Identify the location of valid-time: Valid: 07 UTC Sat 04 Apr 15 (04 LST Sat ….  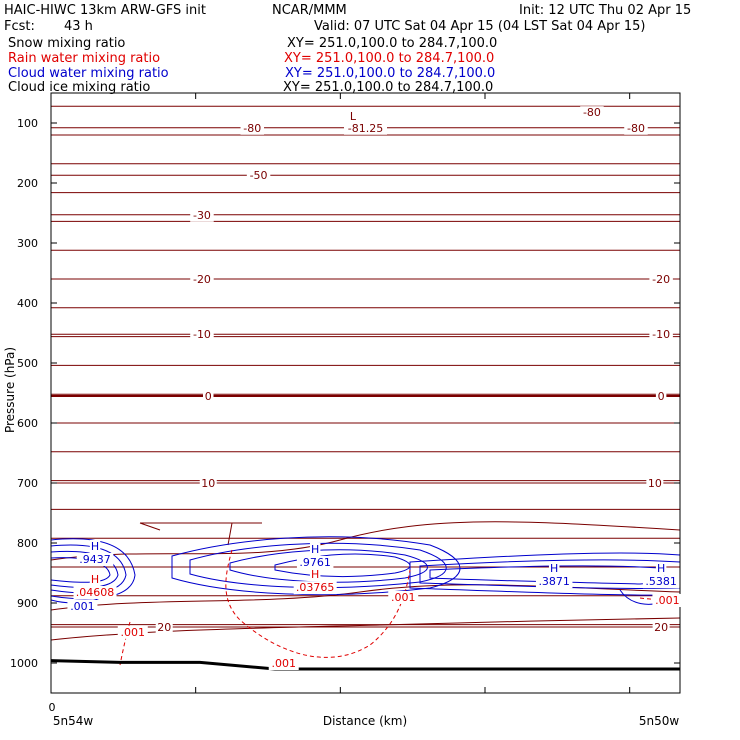
(480, 26).